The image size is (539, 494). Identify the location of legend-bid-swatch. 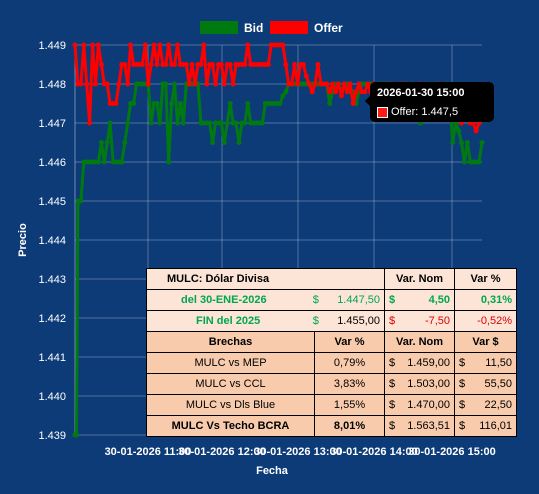
(219, 27).